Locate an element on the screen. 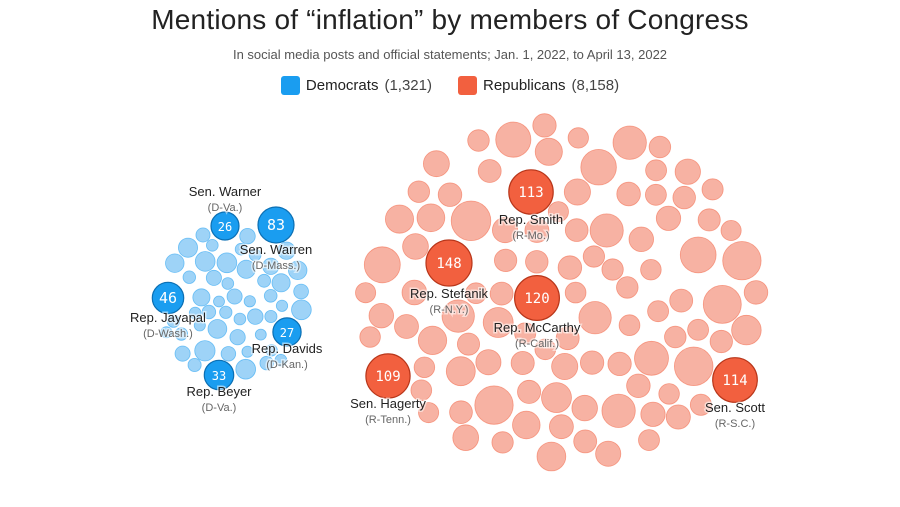  highlight-bubble-sen-hagerty is located at coordinates (388, 376).